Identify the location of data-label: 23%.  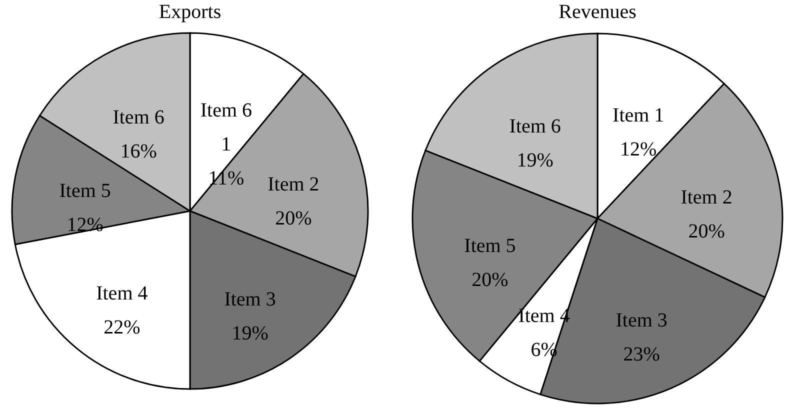
(641, 354).